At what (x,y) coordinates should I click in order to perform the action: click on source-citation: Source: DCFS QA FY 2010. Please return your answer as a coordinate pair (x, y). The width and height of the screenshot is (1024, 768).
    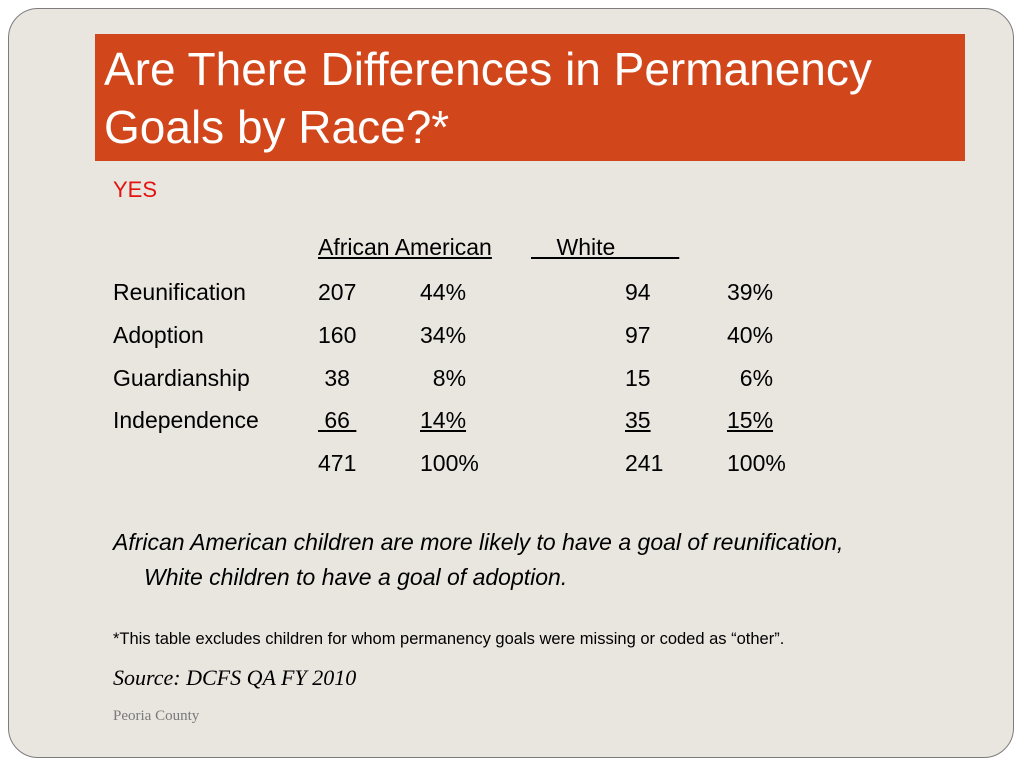
    Looking at the image, I should click on (235, 677).